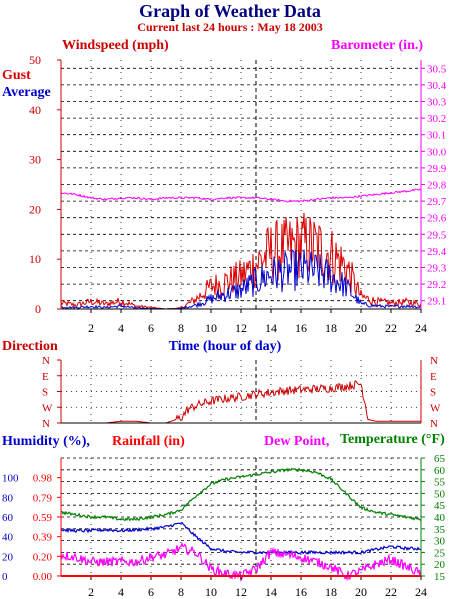 The width and height of the screenshot is (461, 599). I want to click on chart-subtitle: Current last 24 hours : May 18 2003, so click(229, 27).